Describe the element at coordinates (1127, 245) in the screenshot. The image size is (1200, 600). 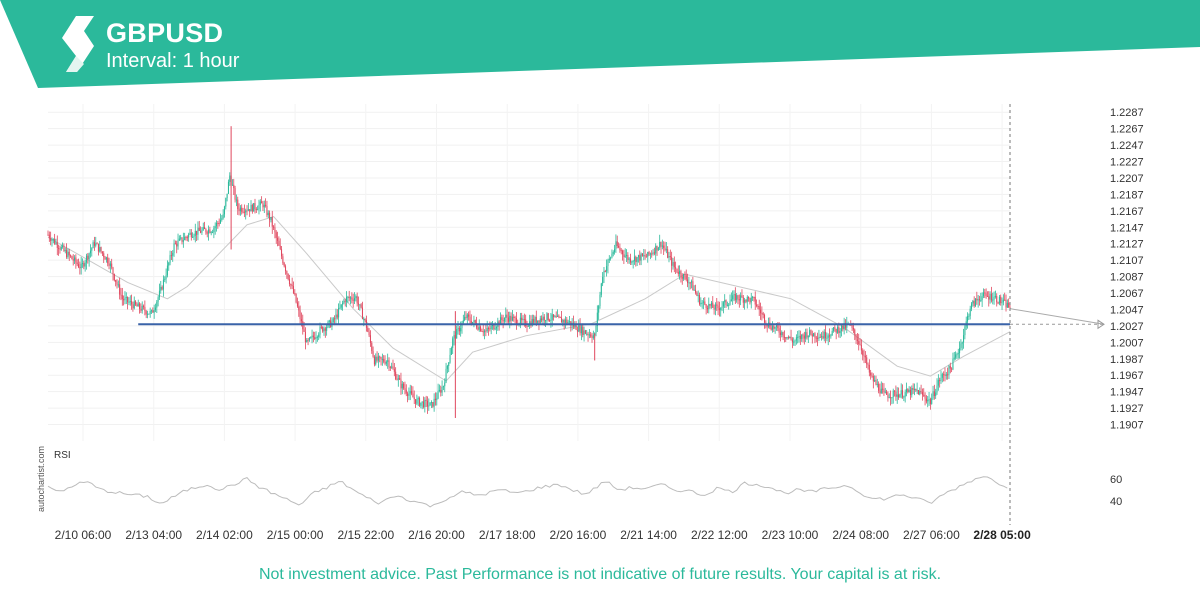
I see `y-tick-label: 1.2127` at that location.